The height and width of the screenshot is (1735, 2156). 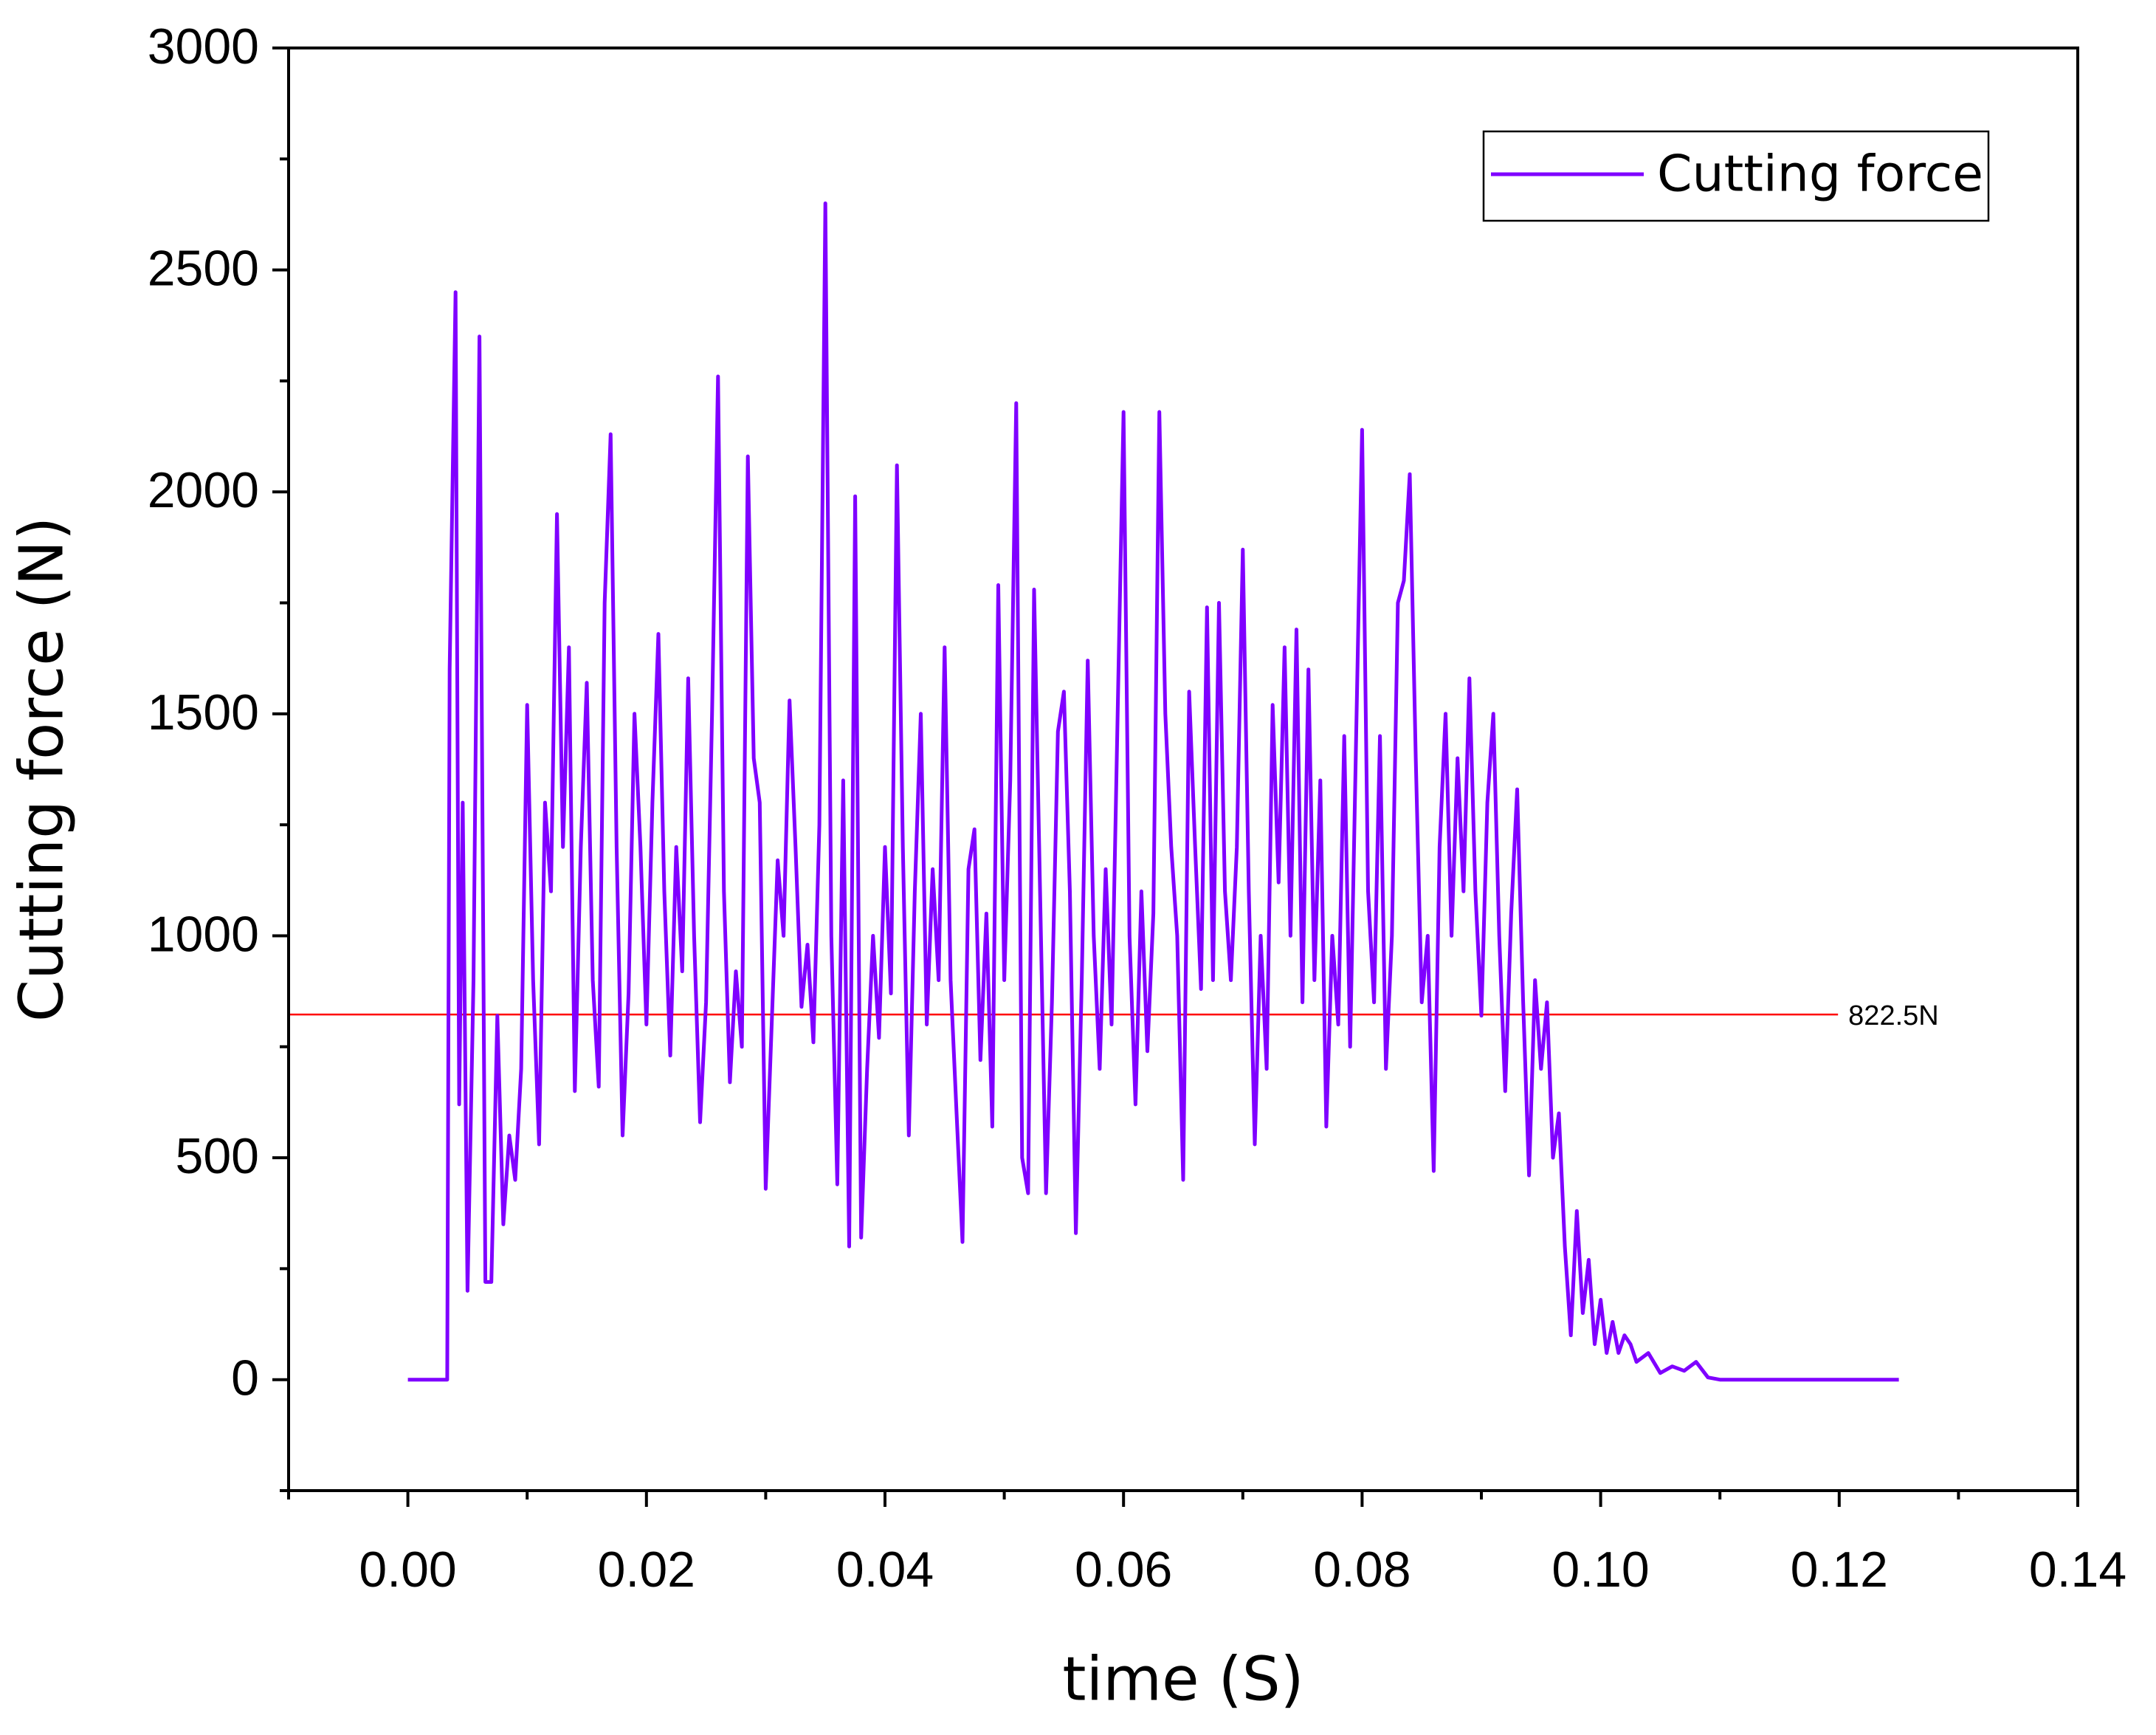 What do you see at coordinates (1893, 1015) in the screenshot?
I see `reference-label: 822.5N` at bounding box center [1893, 1015].